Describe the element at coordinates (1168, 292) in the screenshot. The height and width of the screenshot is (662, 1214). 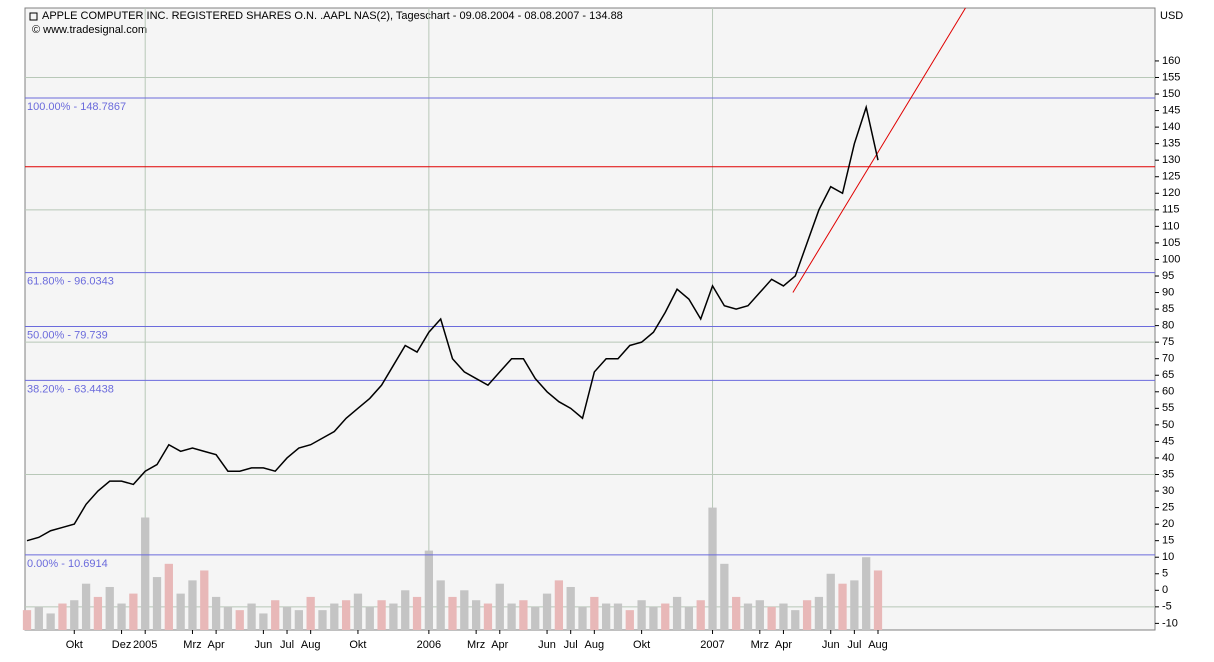
I see `y-tick-label: 90` at that location.